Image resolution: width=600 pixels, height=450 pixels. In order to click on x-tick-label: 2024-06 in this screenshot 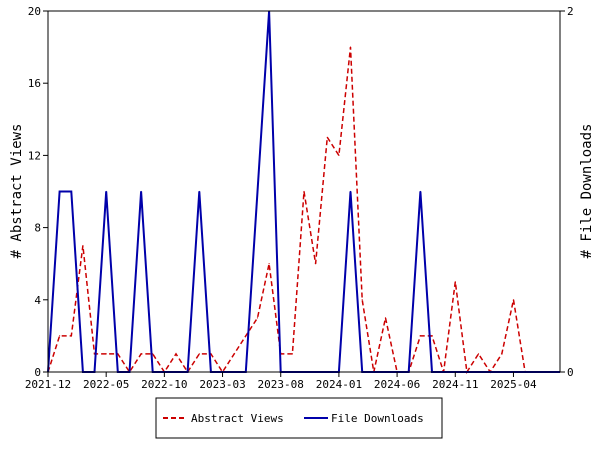, I will do `click(397, 384)`.